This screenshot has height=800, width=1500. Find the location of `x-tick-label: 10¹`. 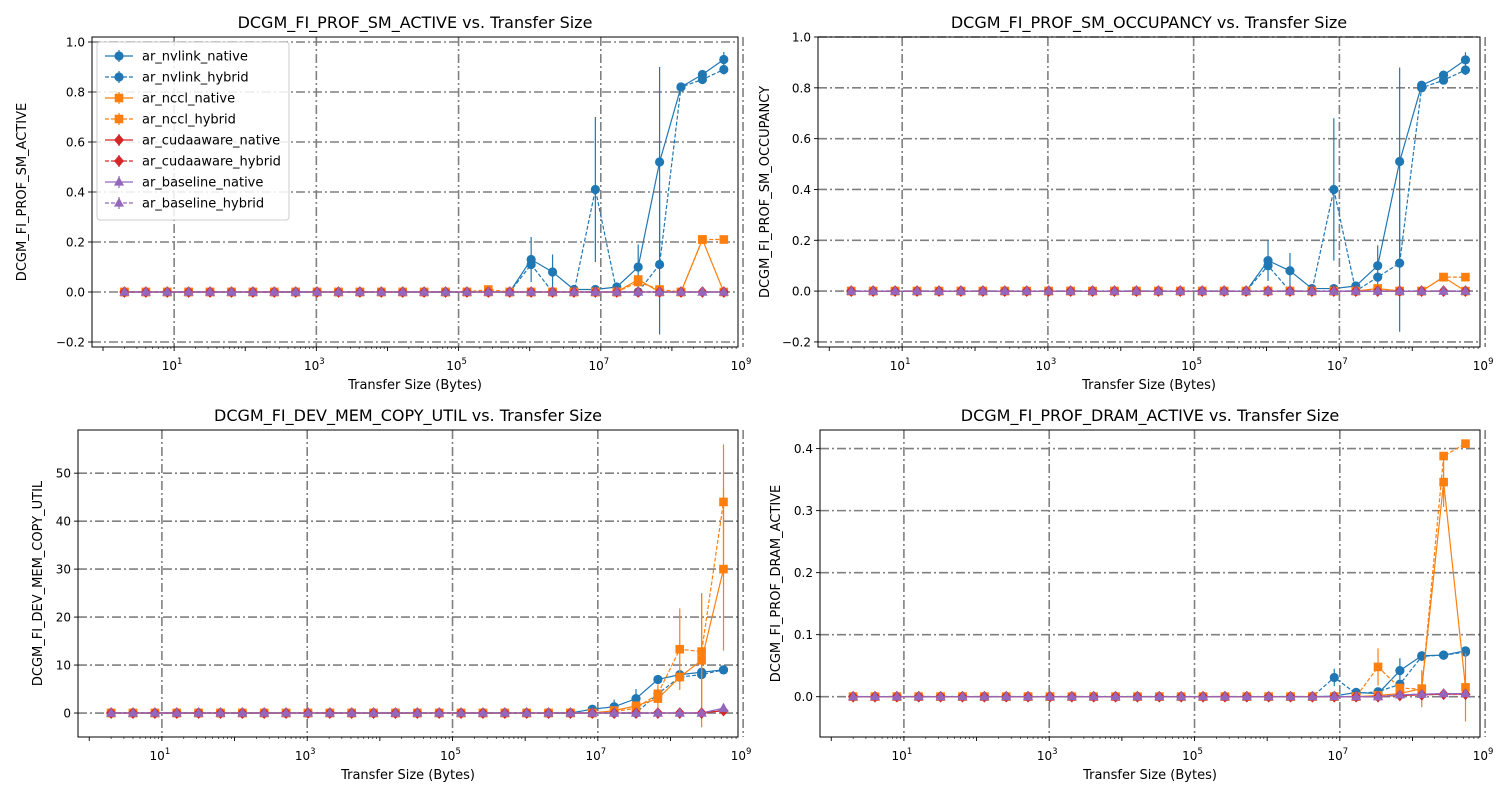

x-tick-label: 10¹ is located at coordinates (160, 755).